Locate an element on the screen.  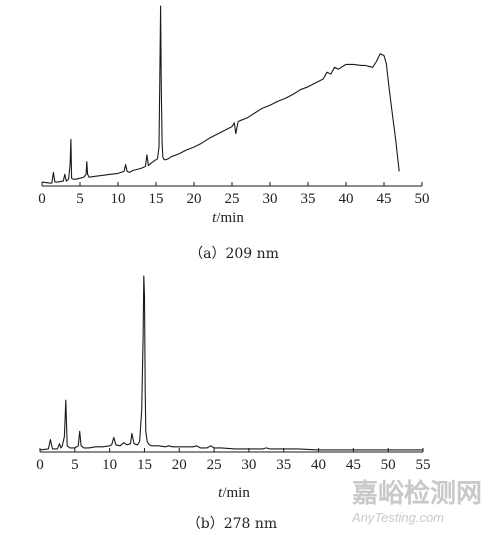
caption-b: （b）278 nm is located at coordinates (232, 524).